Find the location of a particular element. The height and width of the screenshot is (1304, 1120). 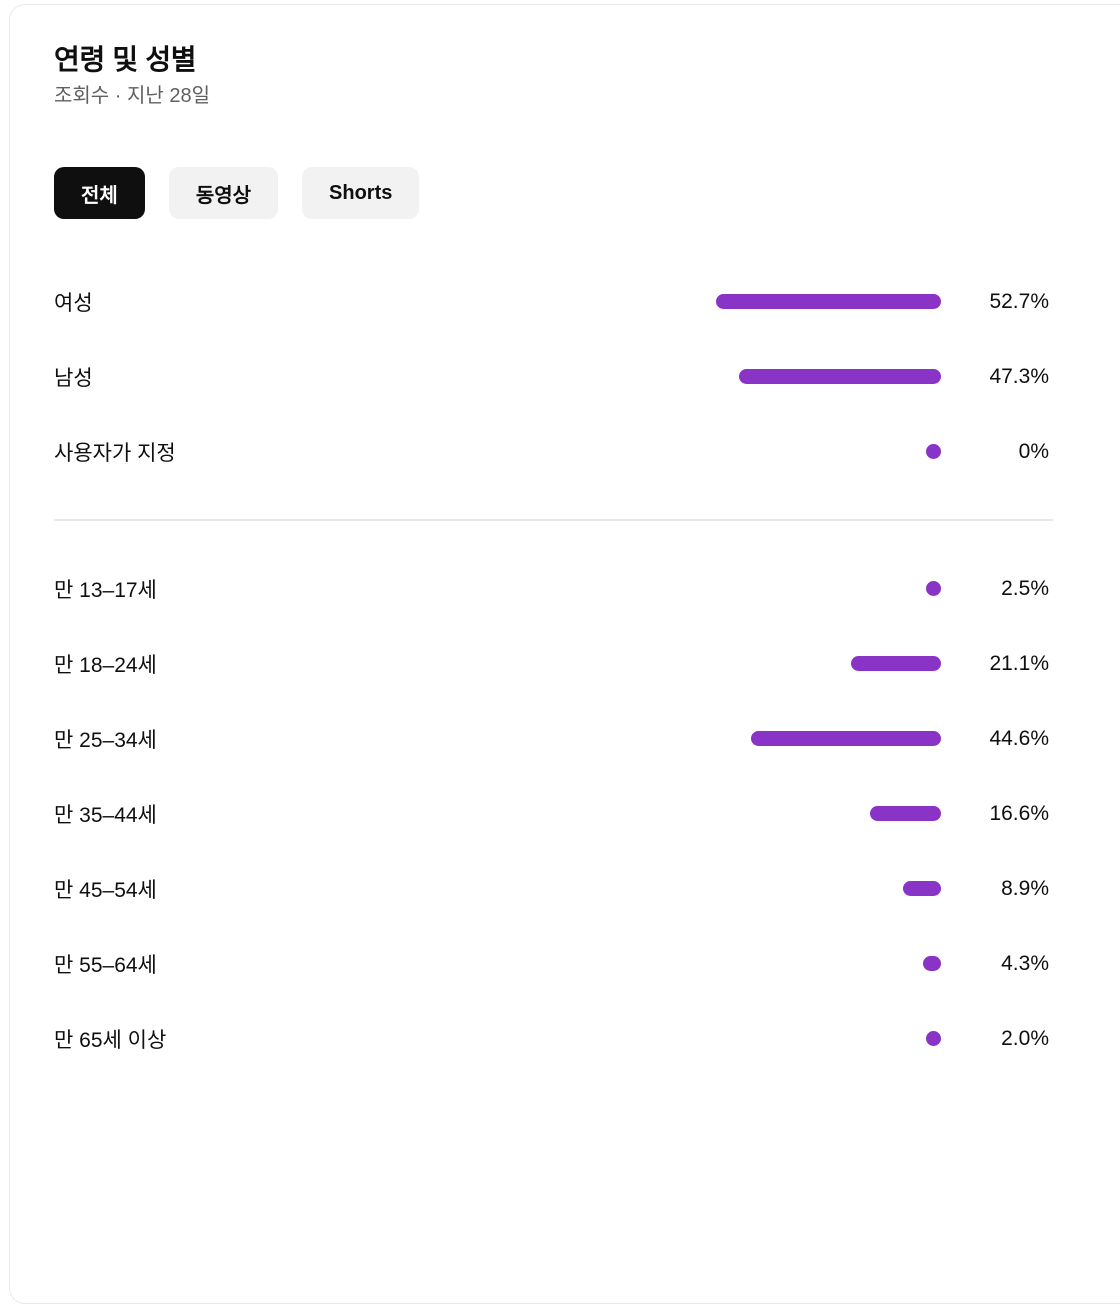

gender-row: 여성 52.7% is located at coordinates (551, 301).